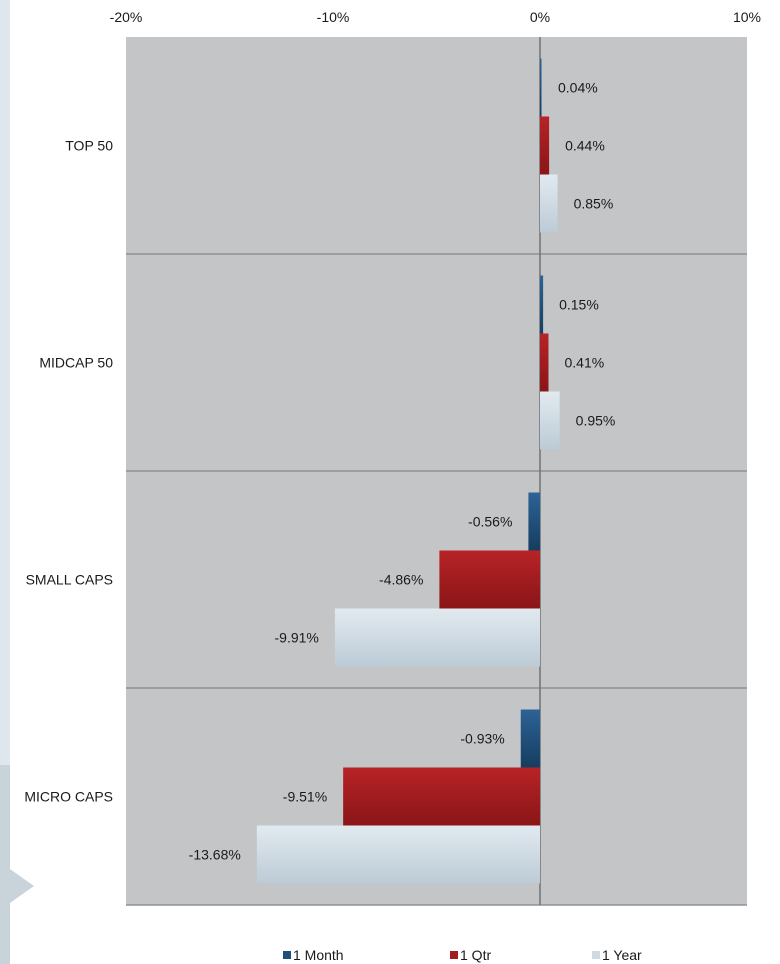 The height and width of the screenshot is (964, 780). Describe the element at coordinates (297, 638) in the screenshot. I see `data-label-year: -9.91%` at that location.